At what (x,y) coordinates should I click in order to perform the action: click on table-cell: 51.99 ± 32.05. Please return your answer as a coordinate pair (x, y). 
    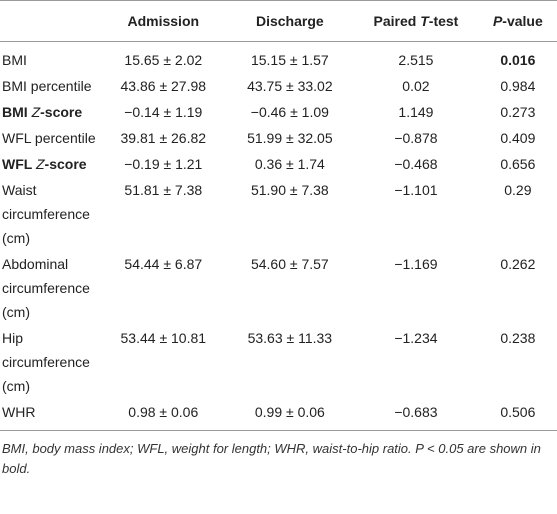
    Looking at the image, I should click on (290, 138).